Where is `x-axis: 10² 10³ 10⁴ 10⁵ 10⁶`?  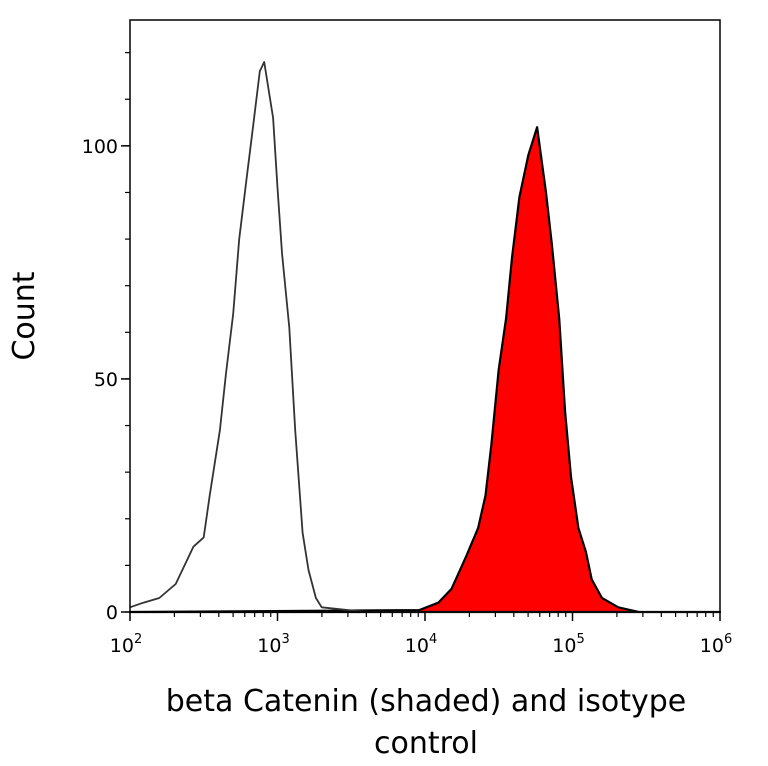
x-axis: 10² 10³ 10⁴ 10⁵ 10⁶ is located at coordinates (421, 634).